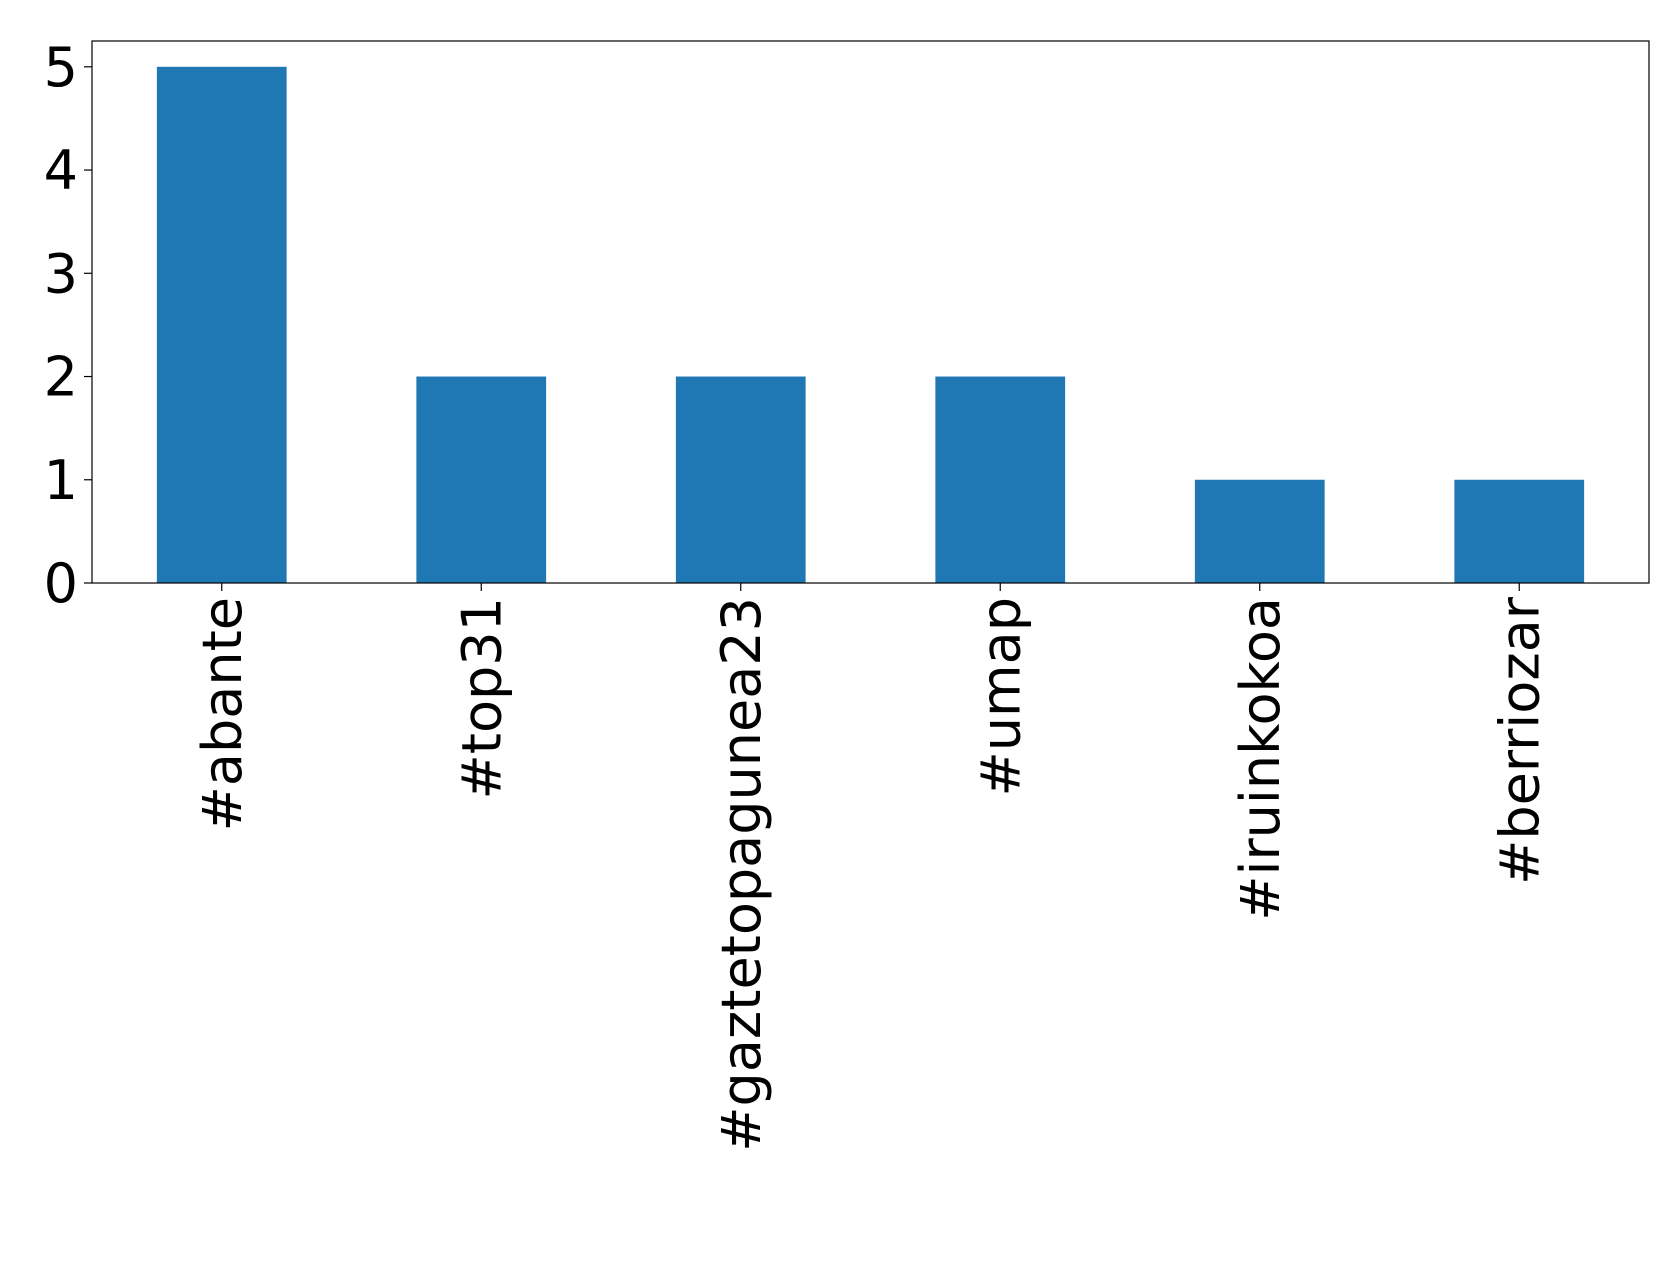  I want to click on x-tick-label: #iruinkokoa, so click(1260, 759).